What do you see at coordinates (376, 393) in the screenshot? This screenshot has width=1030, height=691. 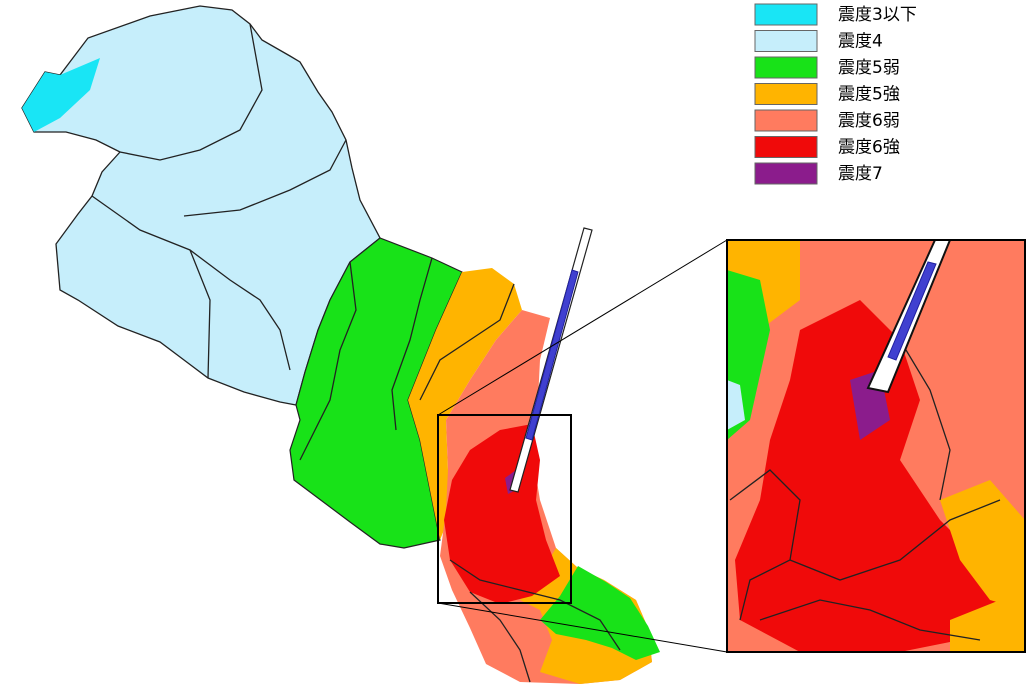 I see `zone-shindo5-weak` at bounding box center [376, 393].